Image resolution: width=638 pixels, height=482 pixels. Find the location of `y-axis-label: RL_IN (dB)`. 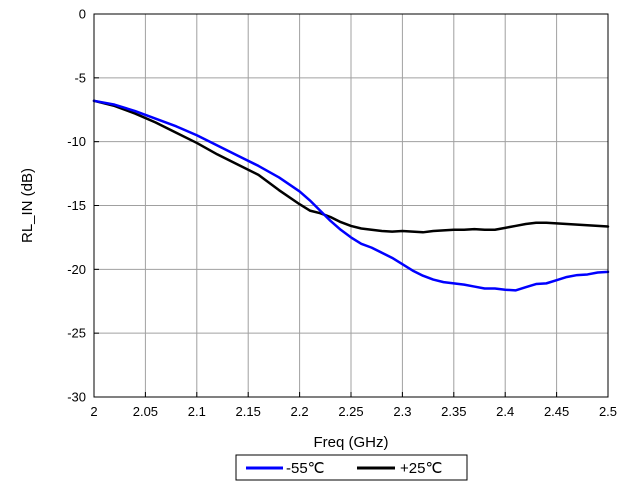

y-axis-label: RL_IN (dB) is located at coordinates (27, 205).